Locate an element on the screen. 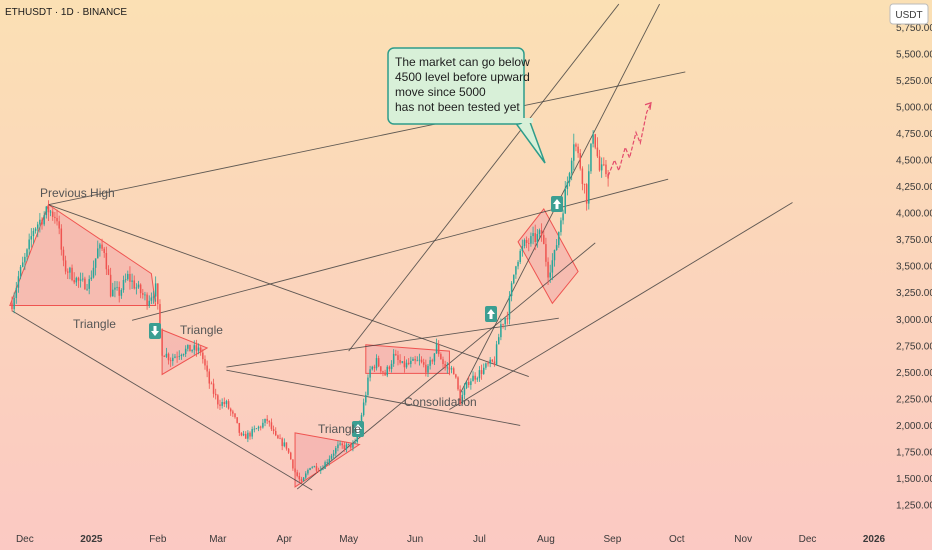  currency-badge: USDT is located at coordinates (909, 14).